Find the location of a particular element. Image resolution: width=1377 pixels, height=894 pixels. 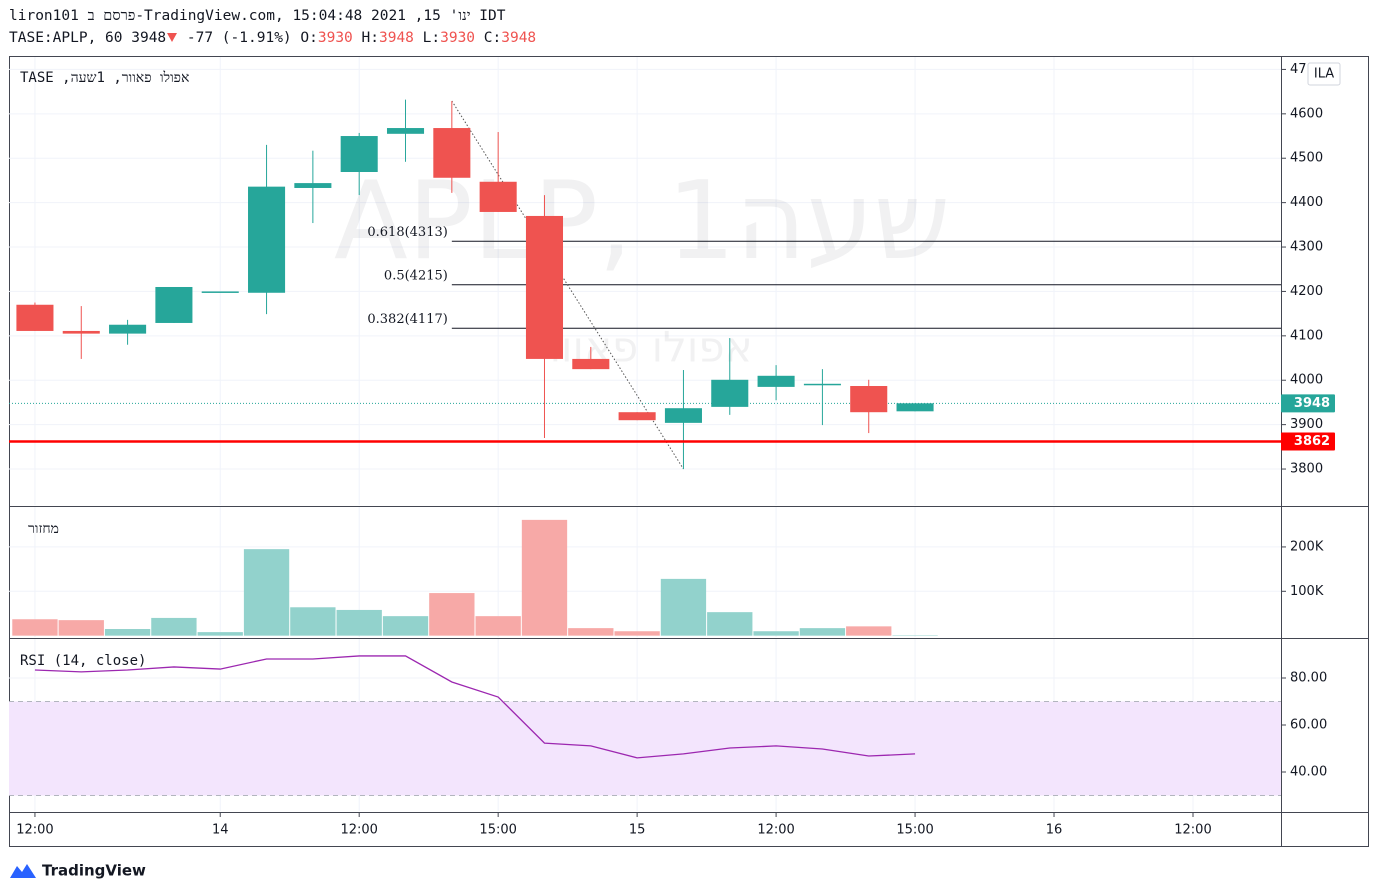

y-tick-label: 4400 is located at coordinates (1306, 202).